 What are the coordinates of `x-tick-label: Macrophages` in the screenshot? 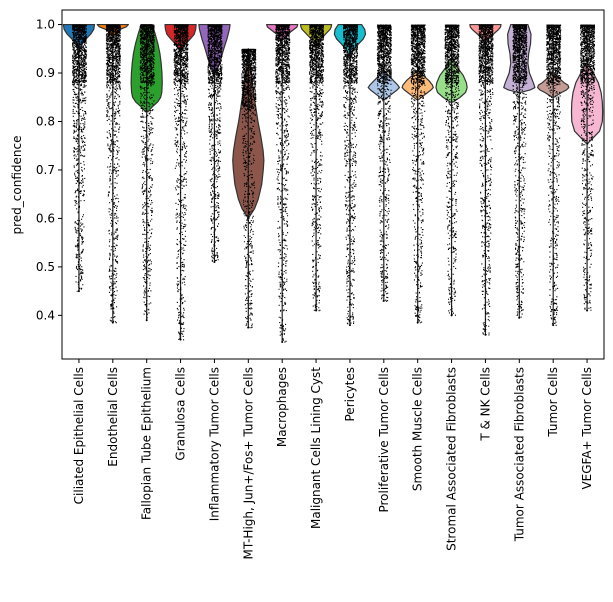 It's located at (282, 407).